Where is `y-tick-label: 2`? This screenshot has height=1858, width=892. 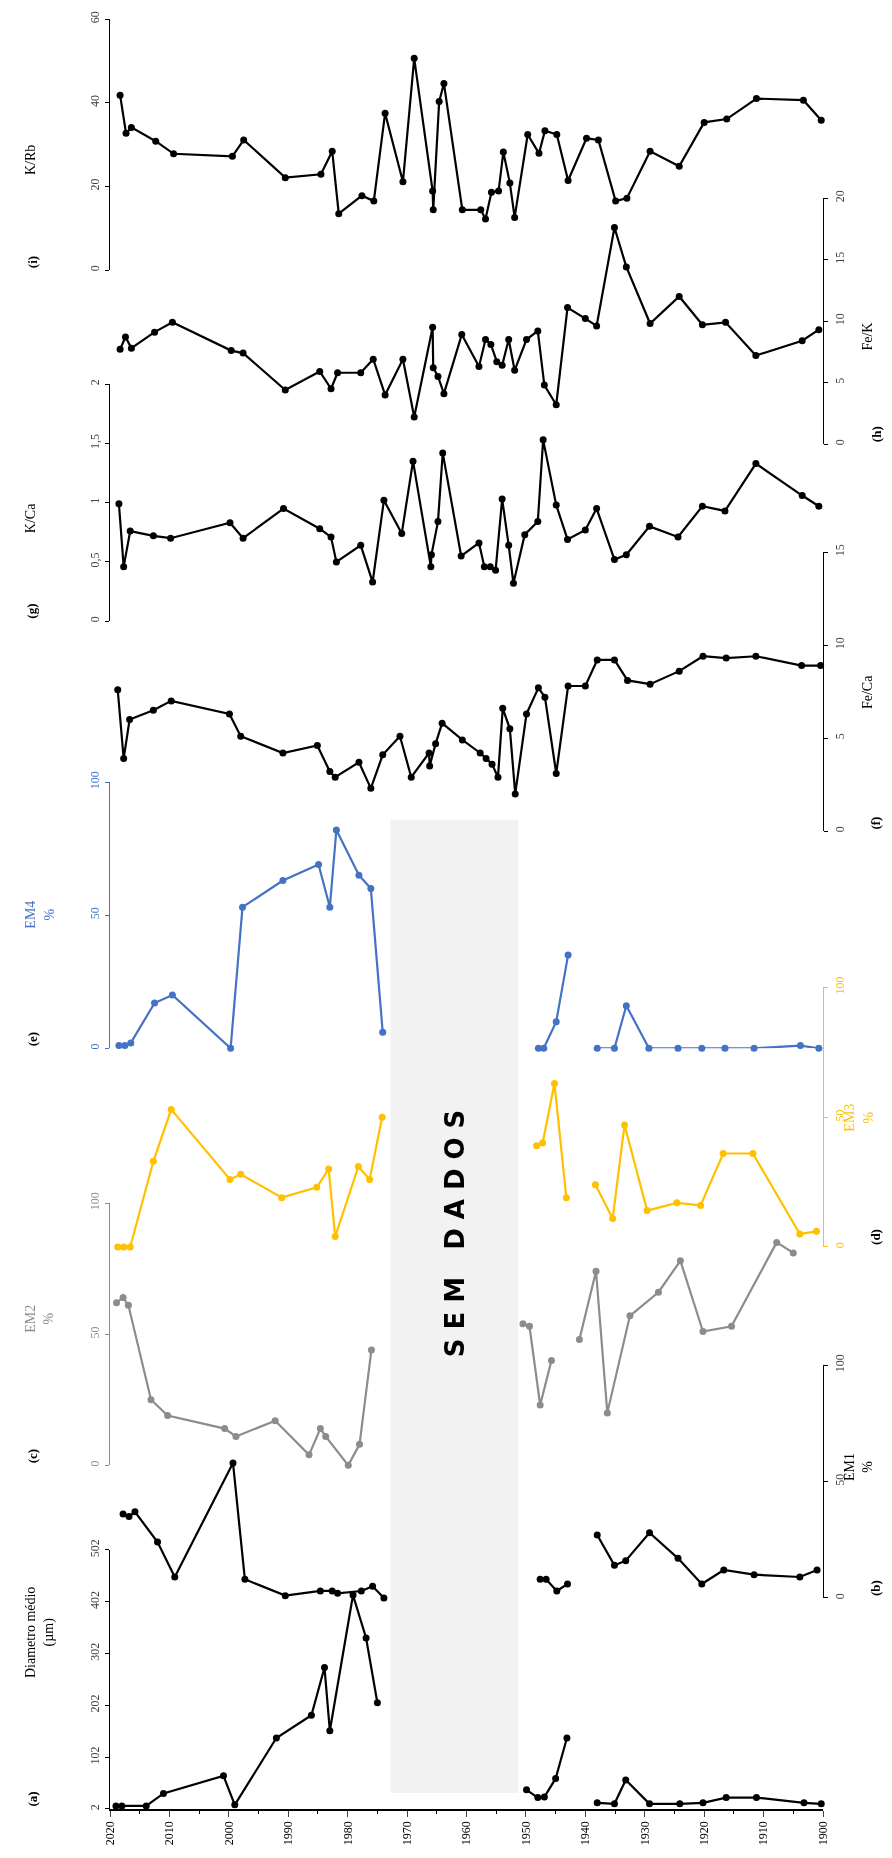
y-tick-label: 2 is located at coordinates (95, 382).